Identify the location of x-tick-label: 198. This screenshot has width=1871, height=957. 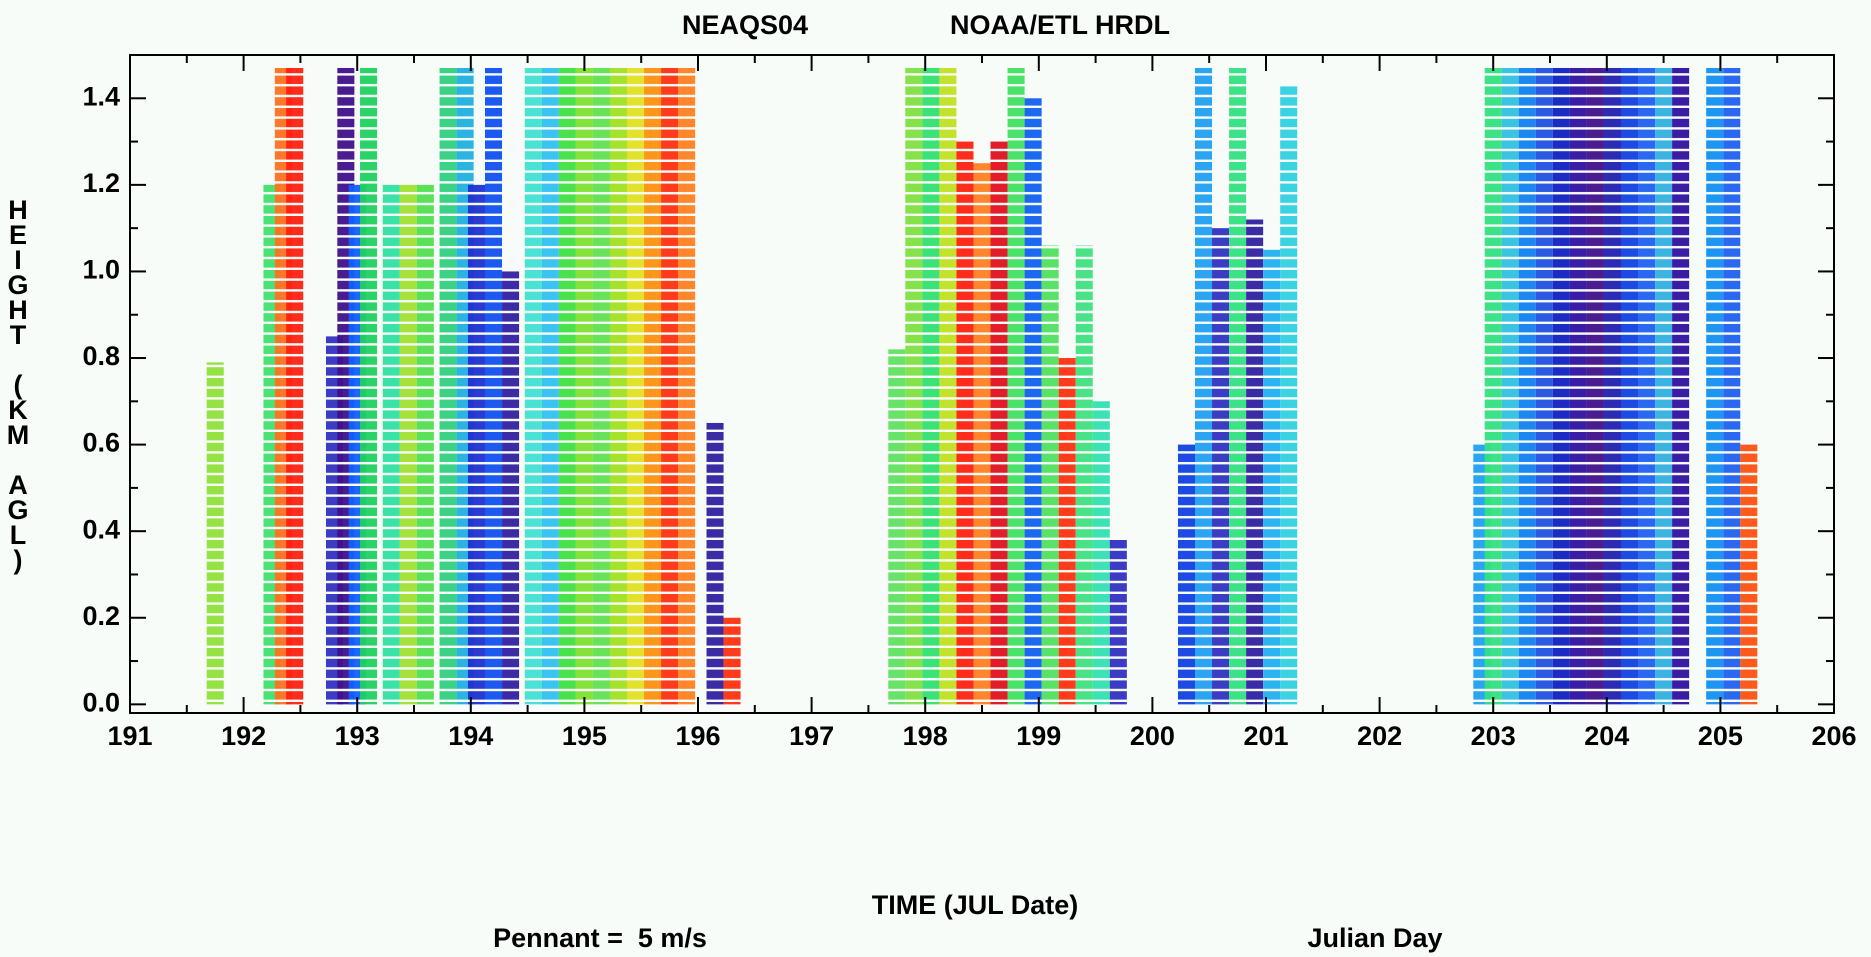
(925, 736).